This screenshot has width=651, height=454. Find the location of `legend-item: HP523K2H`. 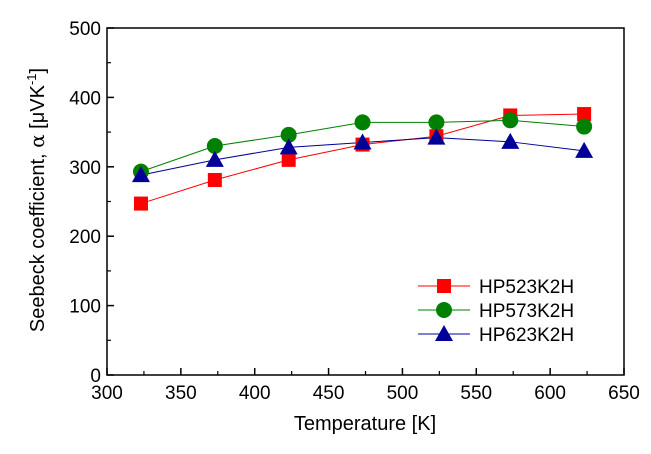

legend-item: HP523K2H is located at coordinates (496, 287).